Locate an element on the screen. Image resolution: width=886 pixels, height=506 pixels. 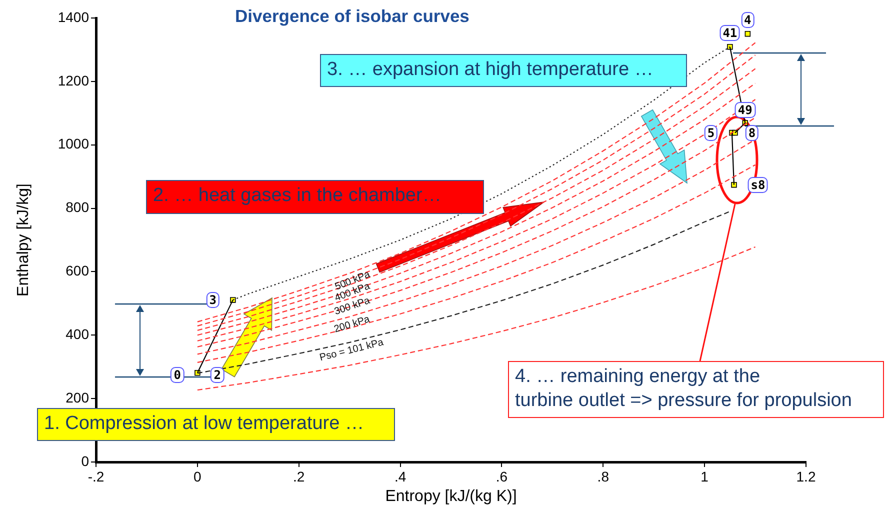
y-tick-label: 800 is located at coordinates (78, 207).